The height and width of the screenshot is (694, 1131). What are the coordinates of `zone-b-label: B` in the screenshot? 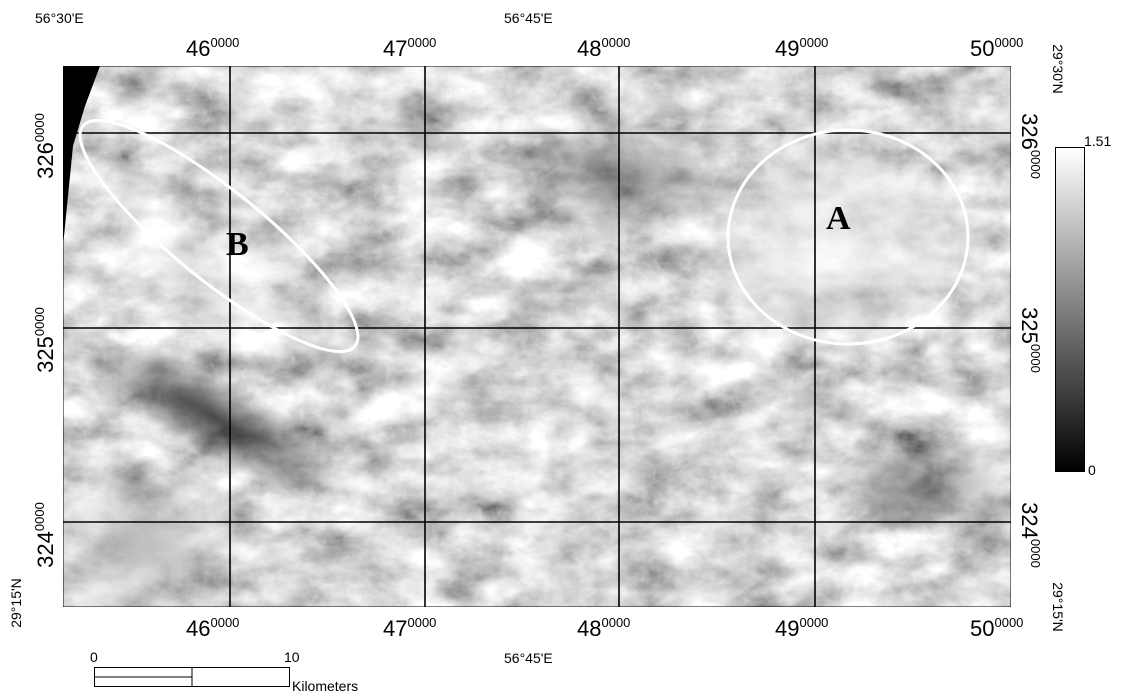 It's located at (237, 244).